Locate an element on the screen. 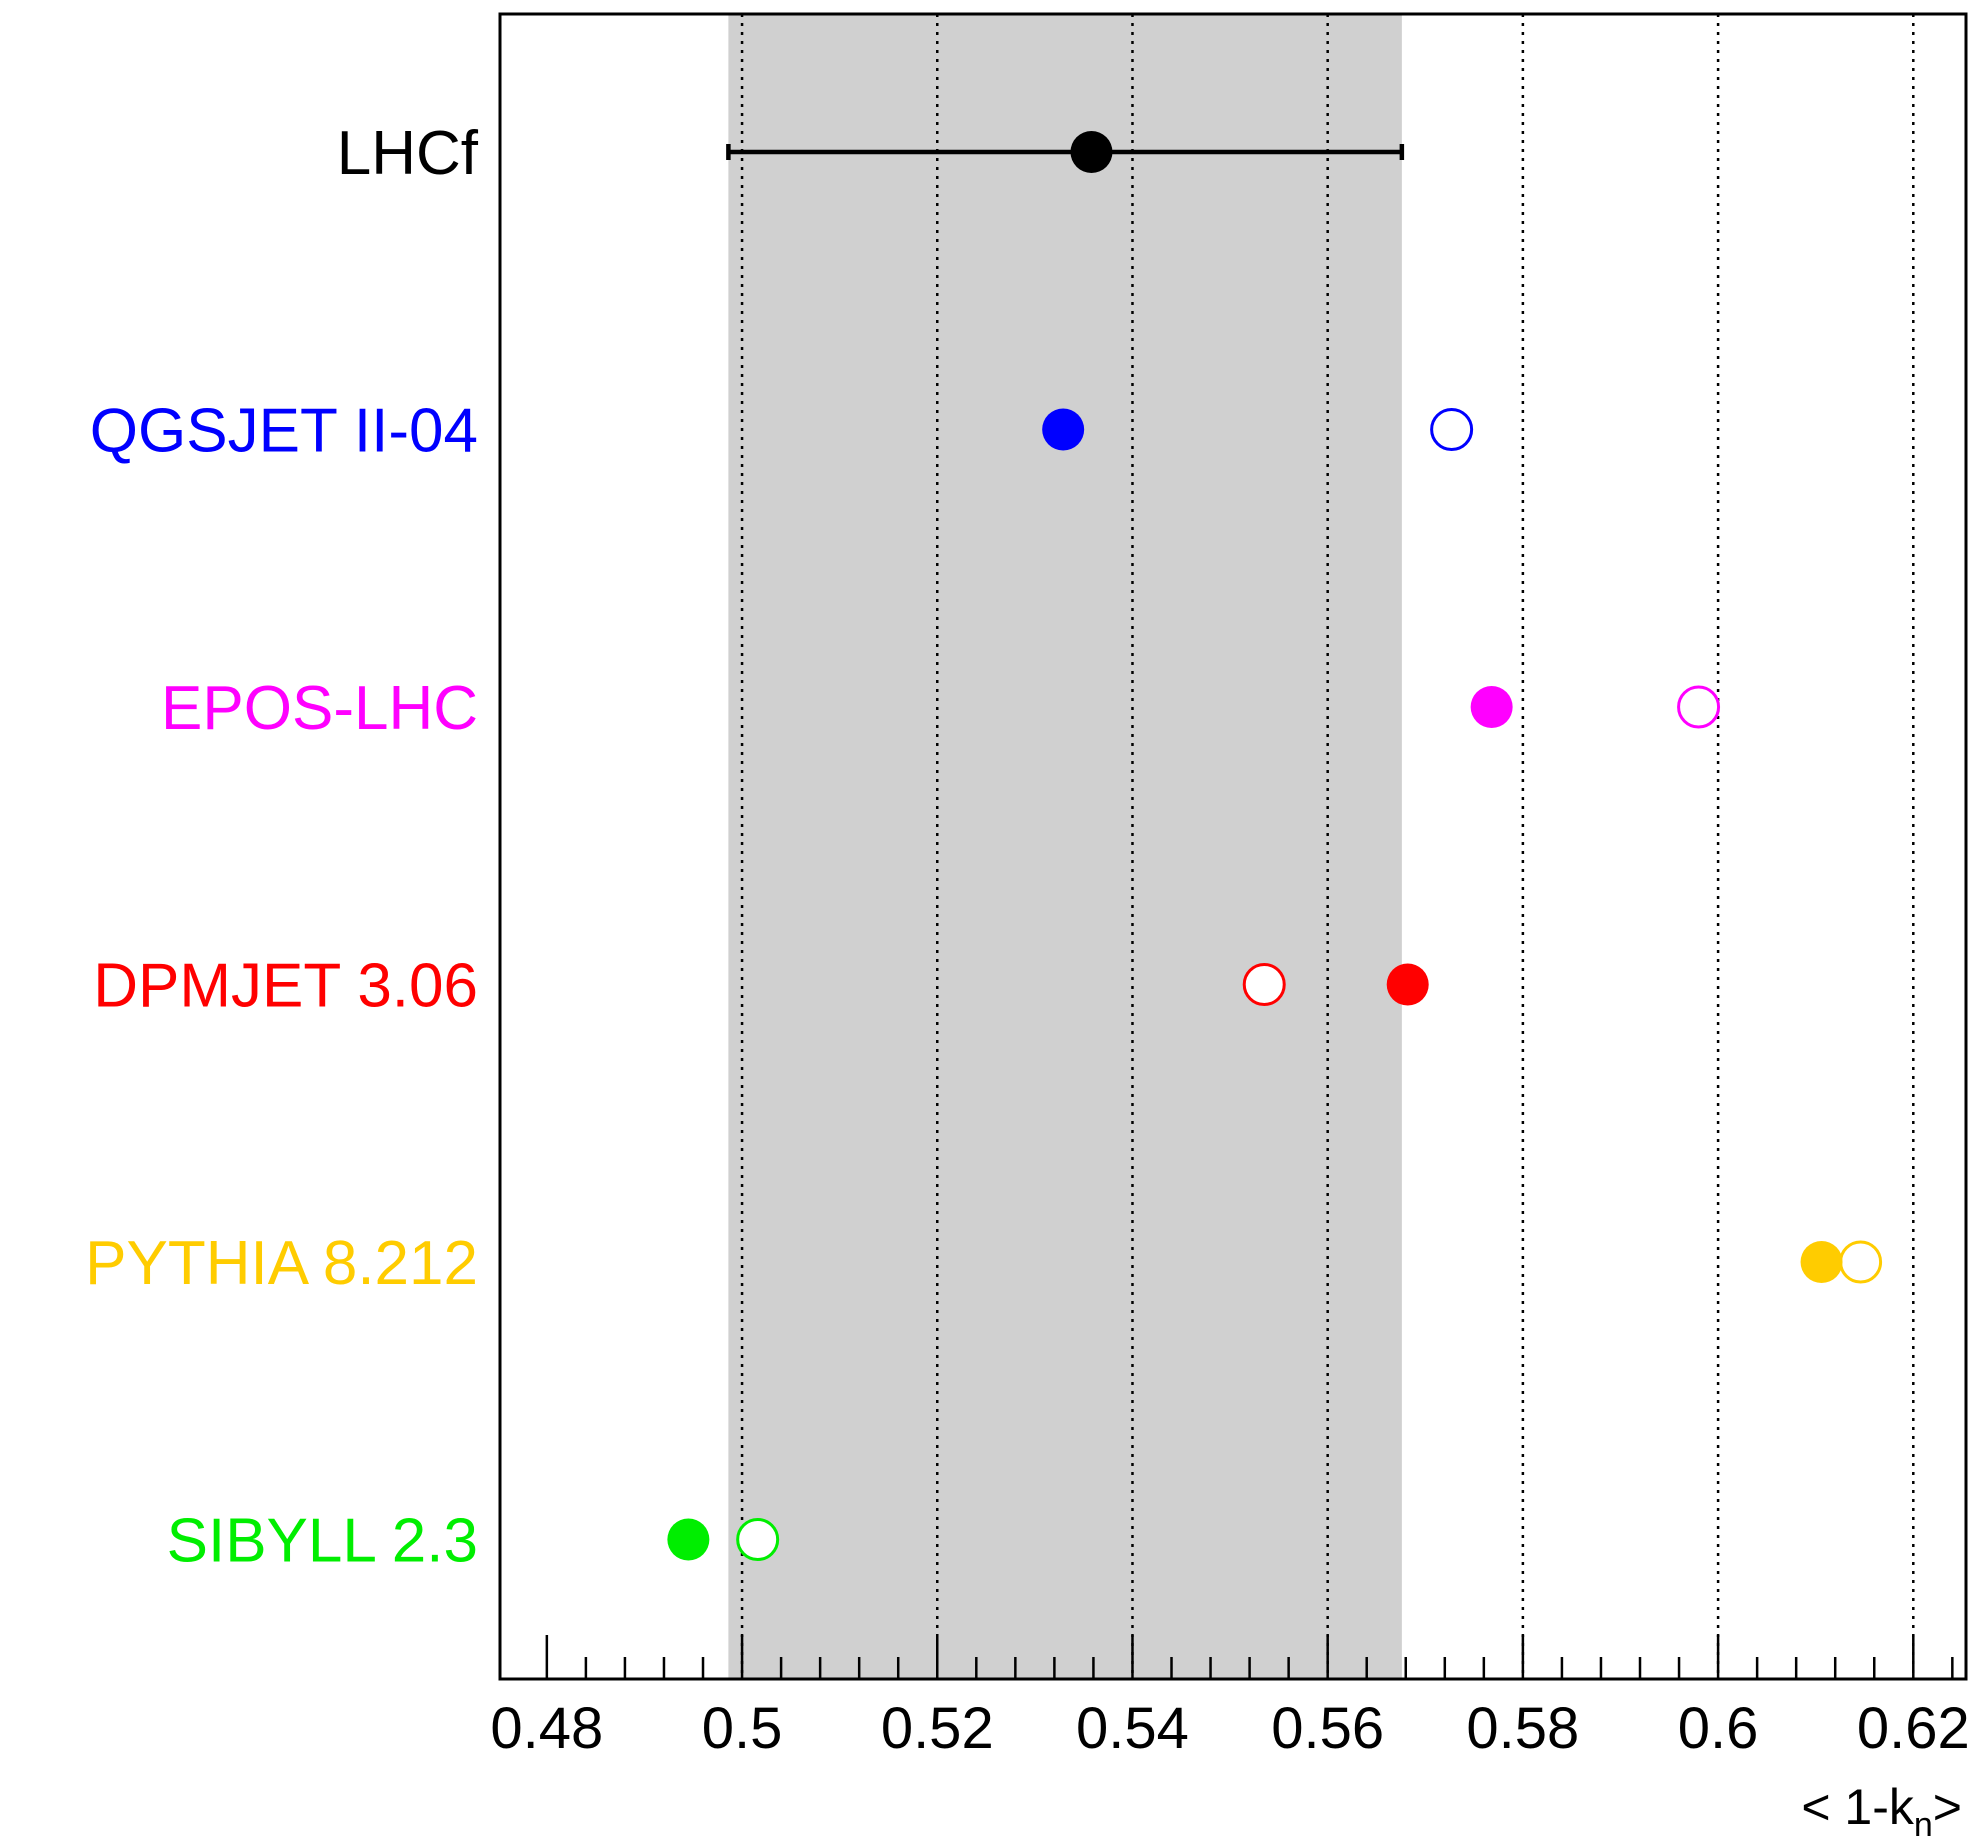 The image size is (1972, 1838). row-label: DPMJET 3.06 is located at coordinates (285, 986).